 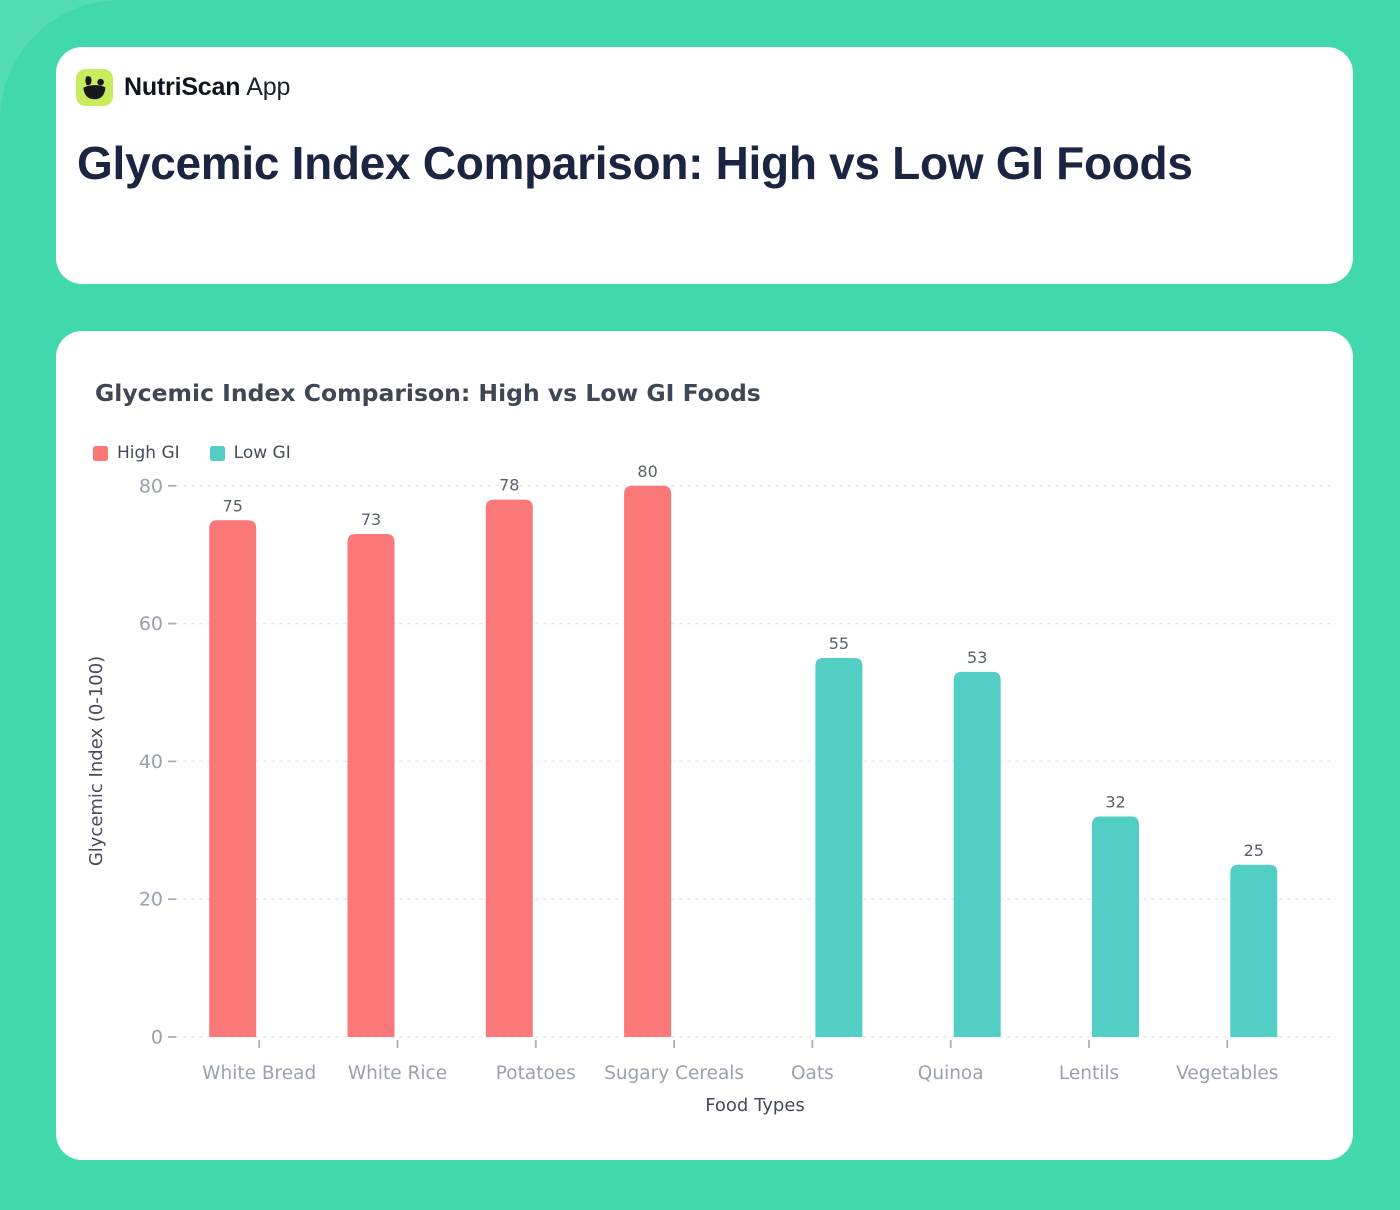 I want to click on x-tick-label-lentils: Lentils, so click(x=1089, y=1073).